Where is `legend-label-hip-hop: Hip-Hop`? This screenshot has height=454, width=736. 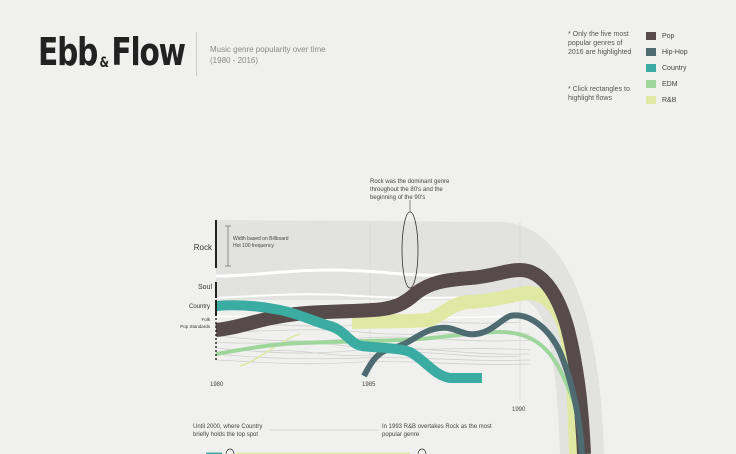
legend-label-hip-hop: Hip-Hop is located at coordinates (675, 52).